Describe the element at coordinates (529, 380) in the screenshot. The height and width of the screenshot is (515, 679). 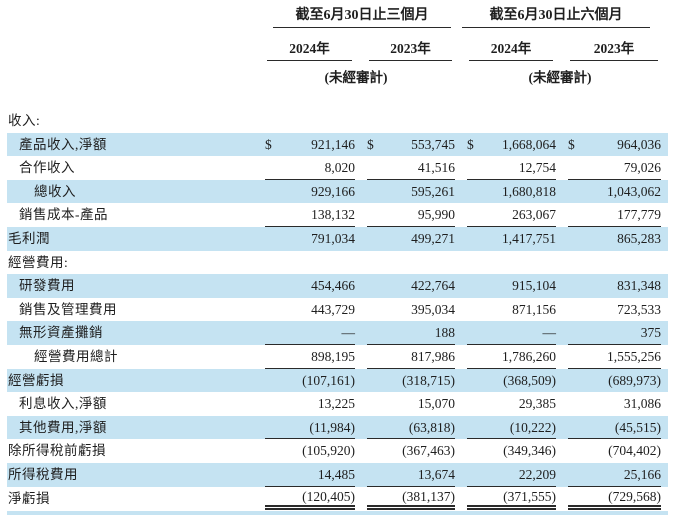
I see `amount-value: (368,509)` at that location.